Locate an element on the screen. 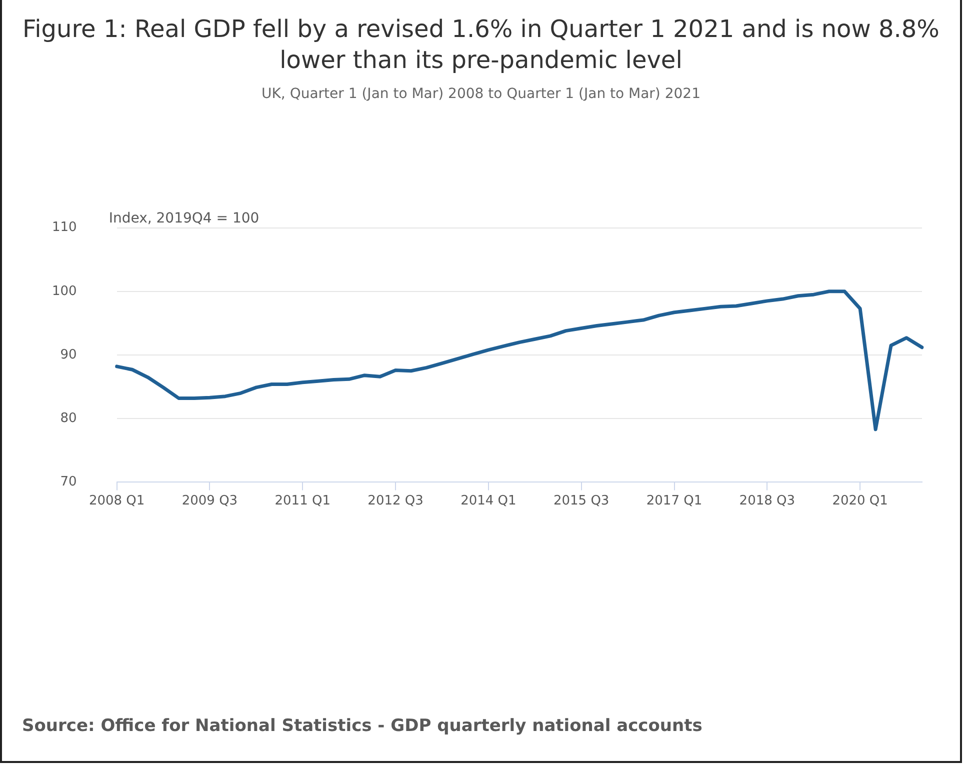  y-tick-label: 100 is located at coordinates (64, 291).